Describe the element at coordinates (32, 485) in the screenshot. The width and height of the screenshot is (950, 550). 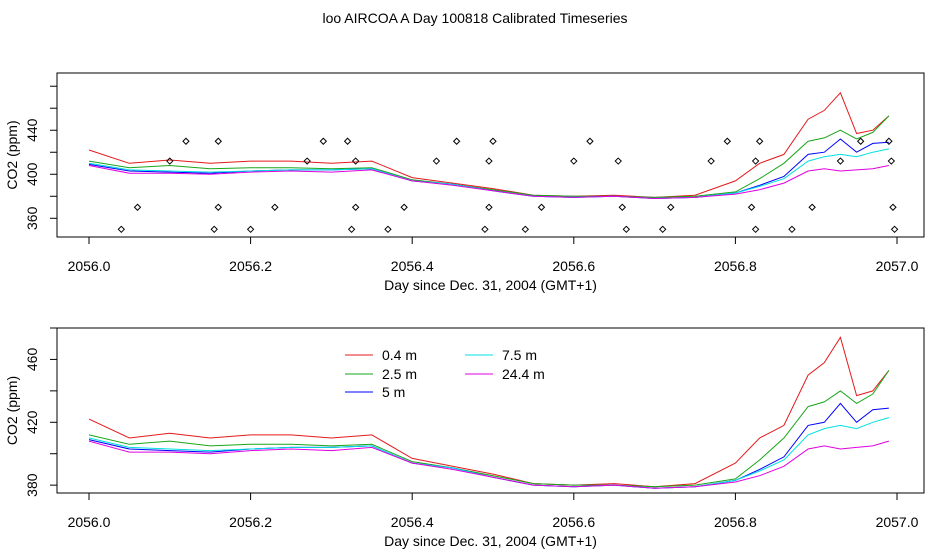
I see `y-tick-label: 380` at that location.